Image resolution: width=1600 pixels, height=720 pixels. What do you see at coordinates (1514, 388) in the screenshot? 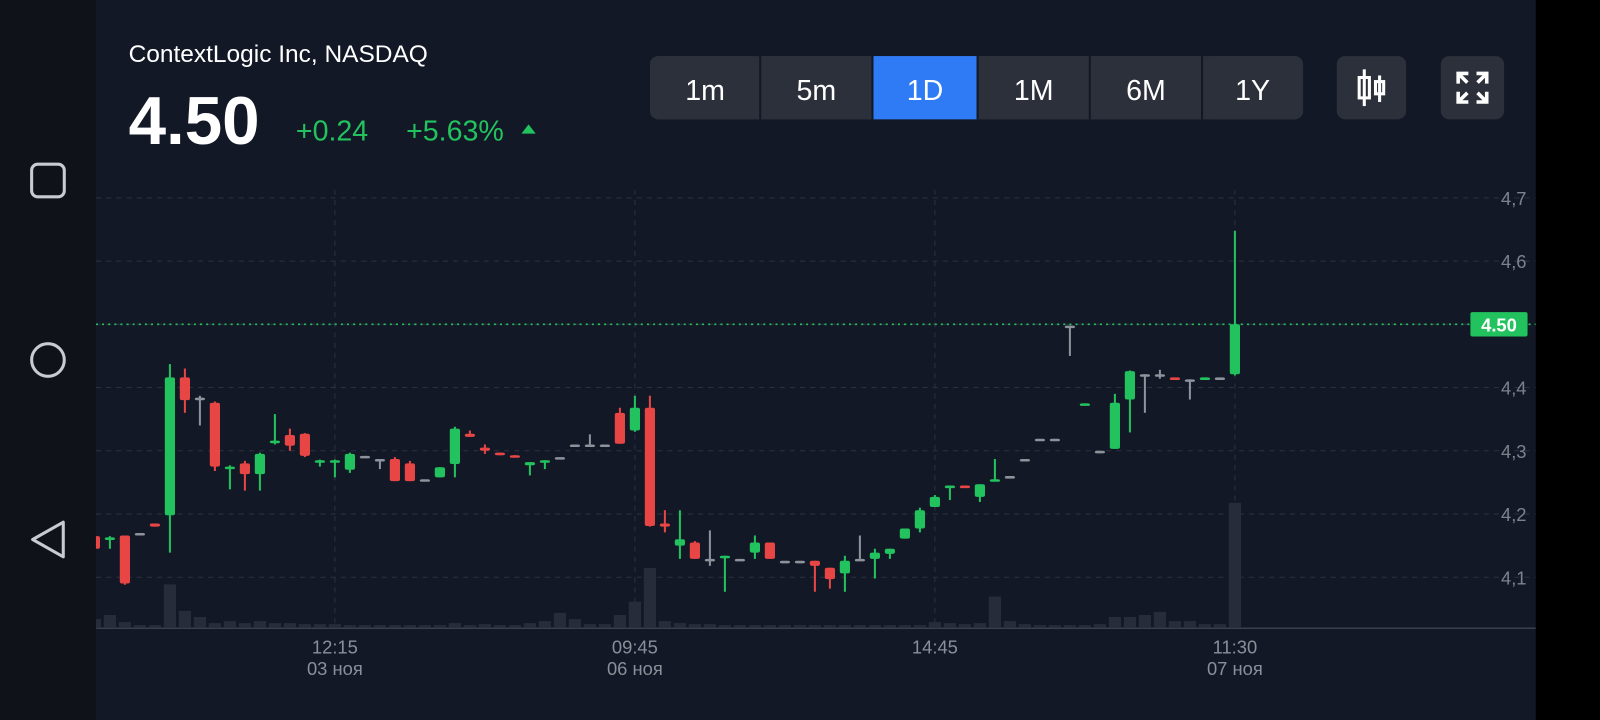
I see `y-tick-label: 4,4` at bounding box center [1514, 388].